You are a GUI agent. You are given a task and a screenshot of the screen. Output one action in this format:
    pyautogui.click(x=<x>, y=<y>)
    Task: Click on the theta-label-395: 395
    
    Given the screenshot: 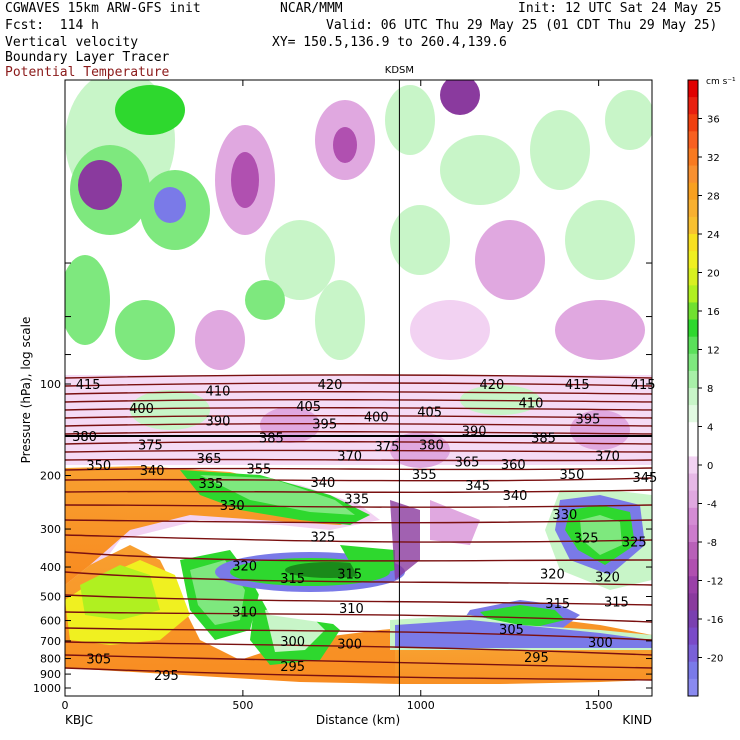 What is the action you would take?
    pyautogui.click(x=324, y=425)
    